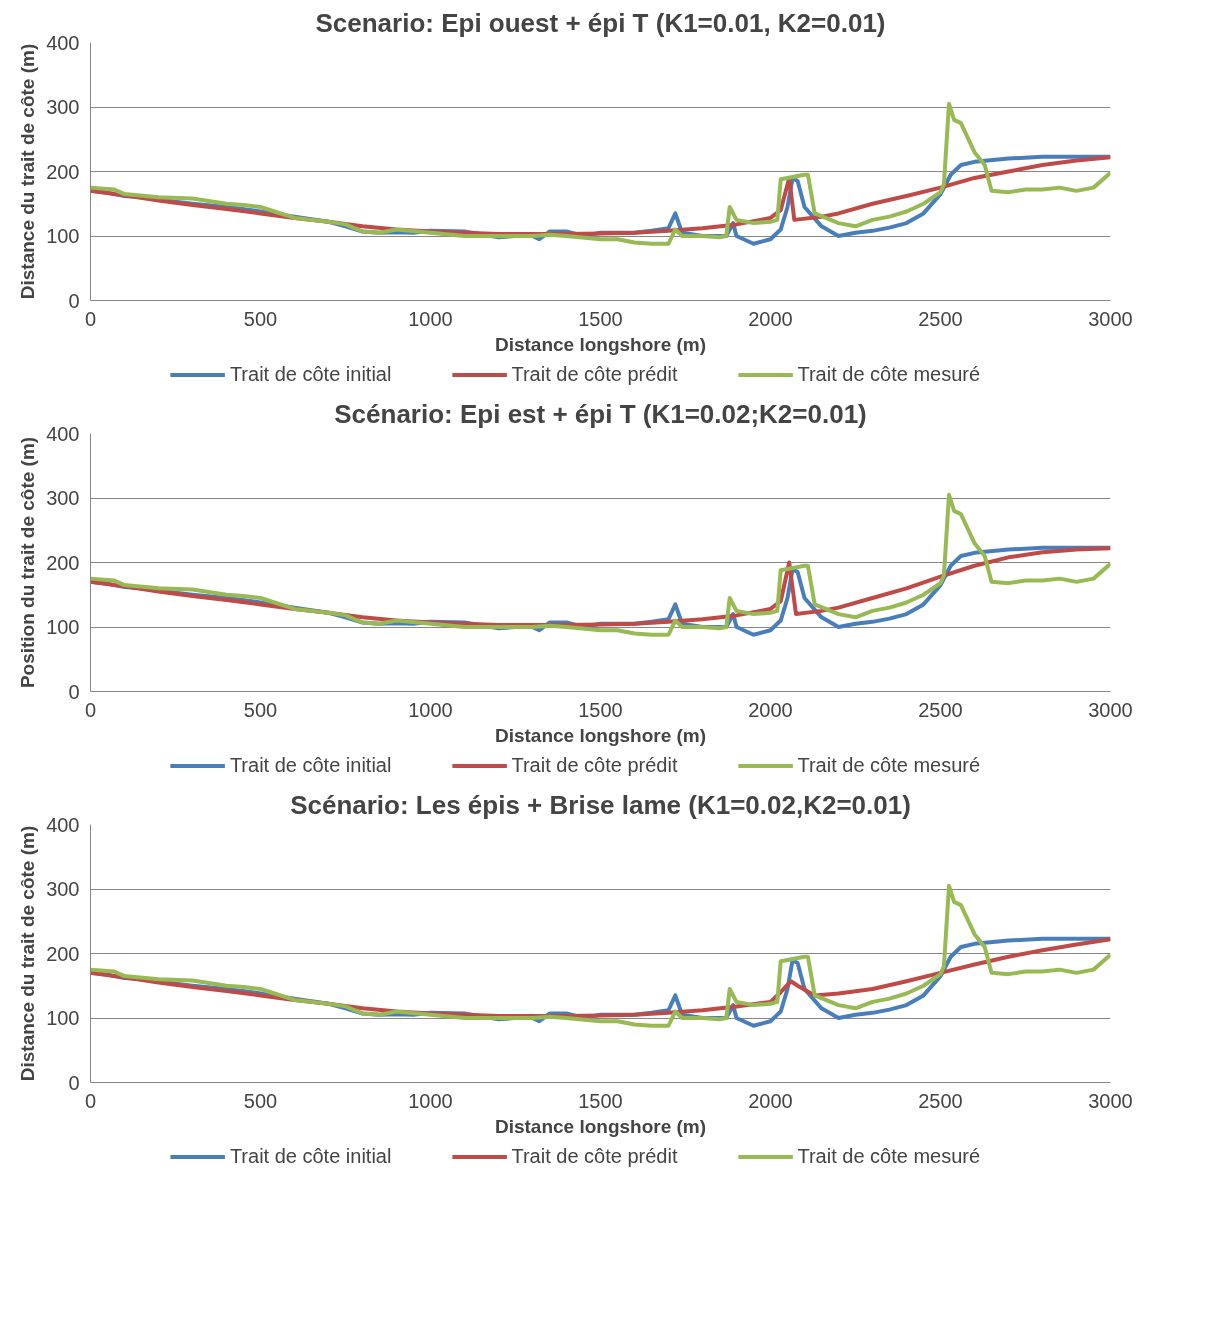  I want to click on chart-title: Scénario: Les épis + Brise lame (K1=0.02,K2=0.01), so click(600, 804).